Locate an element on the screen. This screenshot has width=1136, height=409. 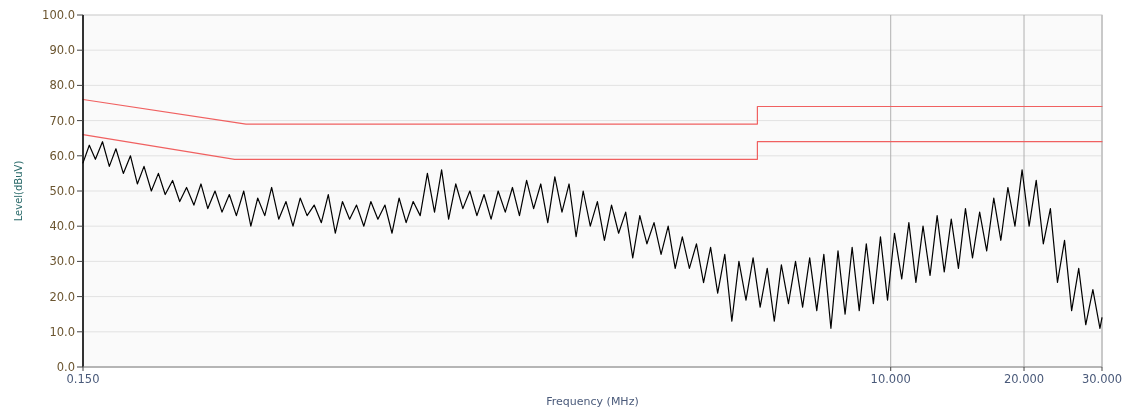
y-tick-label: 70.0 is located at coordinates (62, 120).